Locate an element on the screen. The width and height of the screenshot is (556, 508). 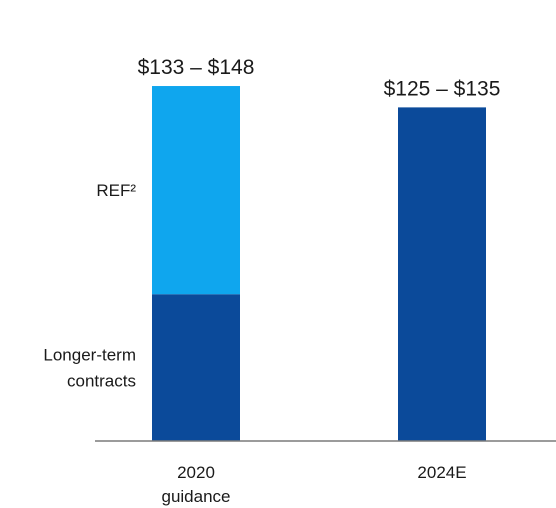
bar-2020-guidance-longer-term-contracts is located at coordinates (196, 367).